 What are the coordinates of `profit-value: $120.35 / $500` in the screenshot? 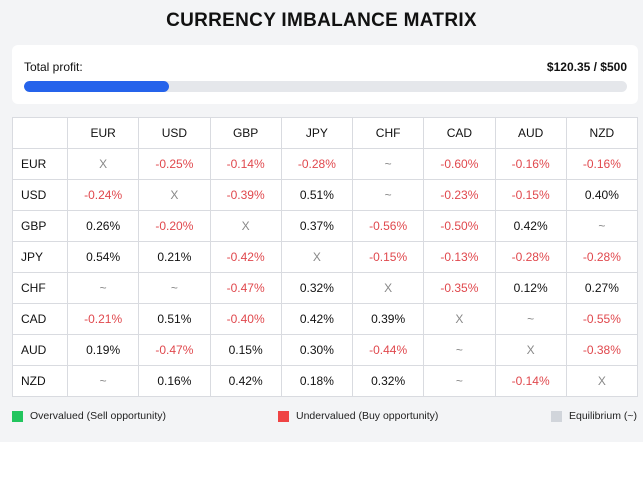 It's located at (586, 67).